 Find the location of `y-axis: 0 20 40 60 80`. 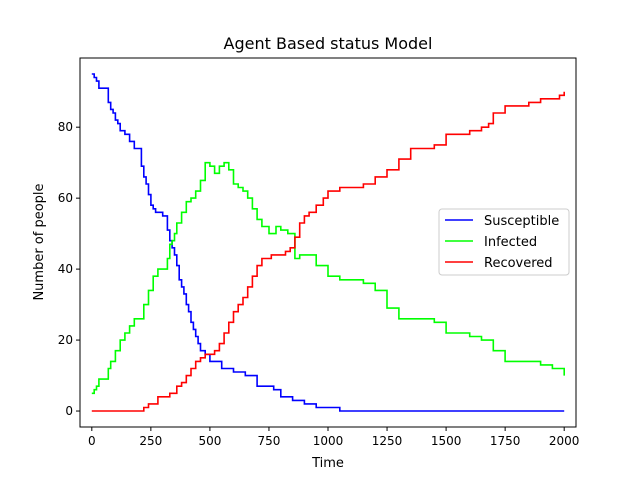

y-axis: 0 20 40 60 80 is located at coordinates (69, 269).